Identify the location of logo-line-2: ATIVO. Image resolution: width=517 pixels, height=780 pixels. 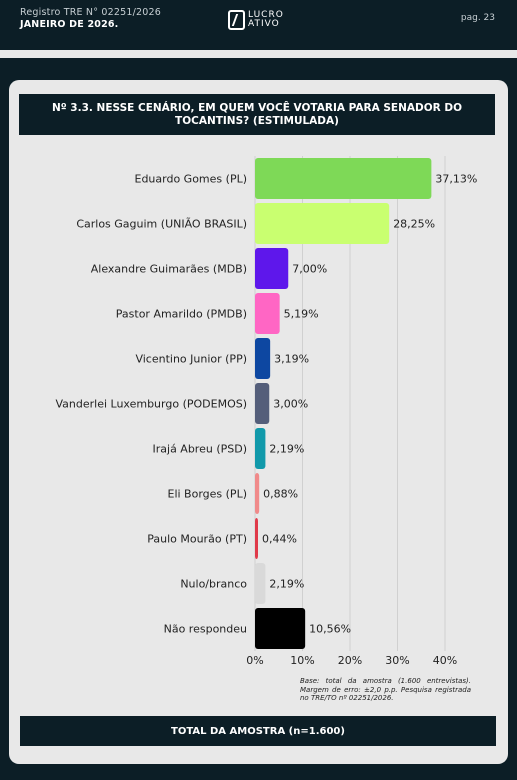
(264, 24).